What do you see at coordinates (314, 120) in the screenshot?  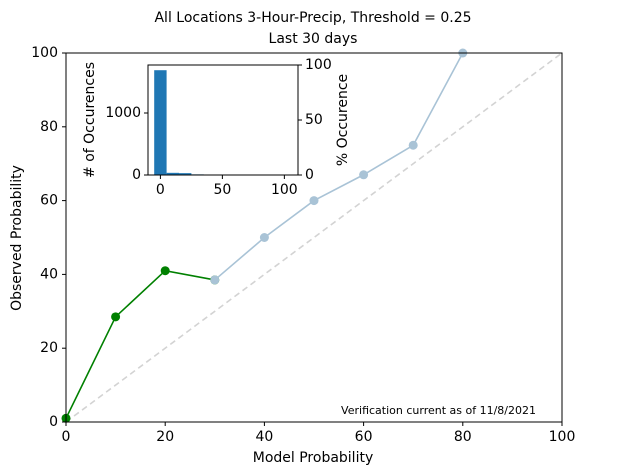 I see `inset-y2-tick-label: 50` at bounding box center [314, 120].